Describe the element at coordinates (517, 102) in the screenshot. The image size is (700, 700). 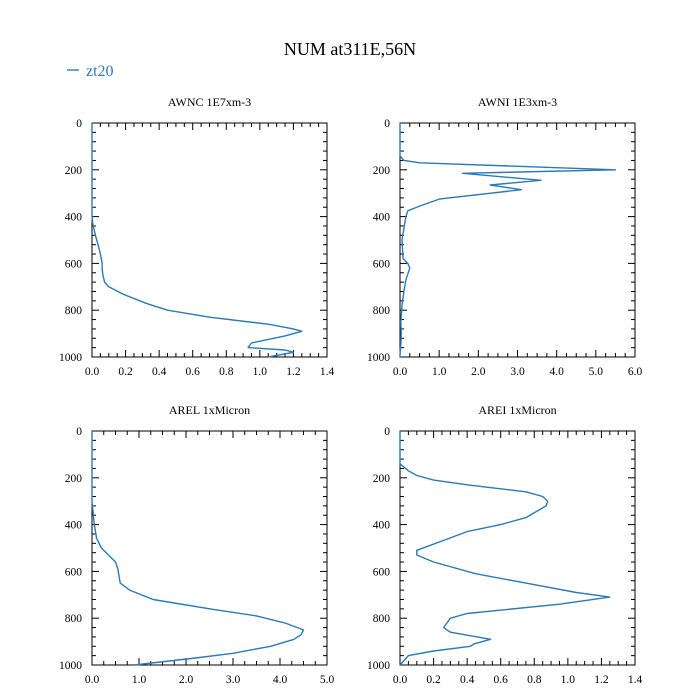
I see `panel-title: AWNI 1E3xm-3` at that location.